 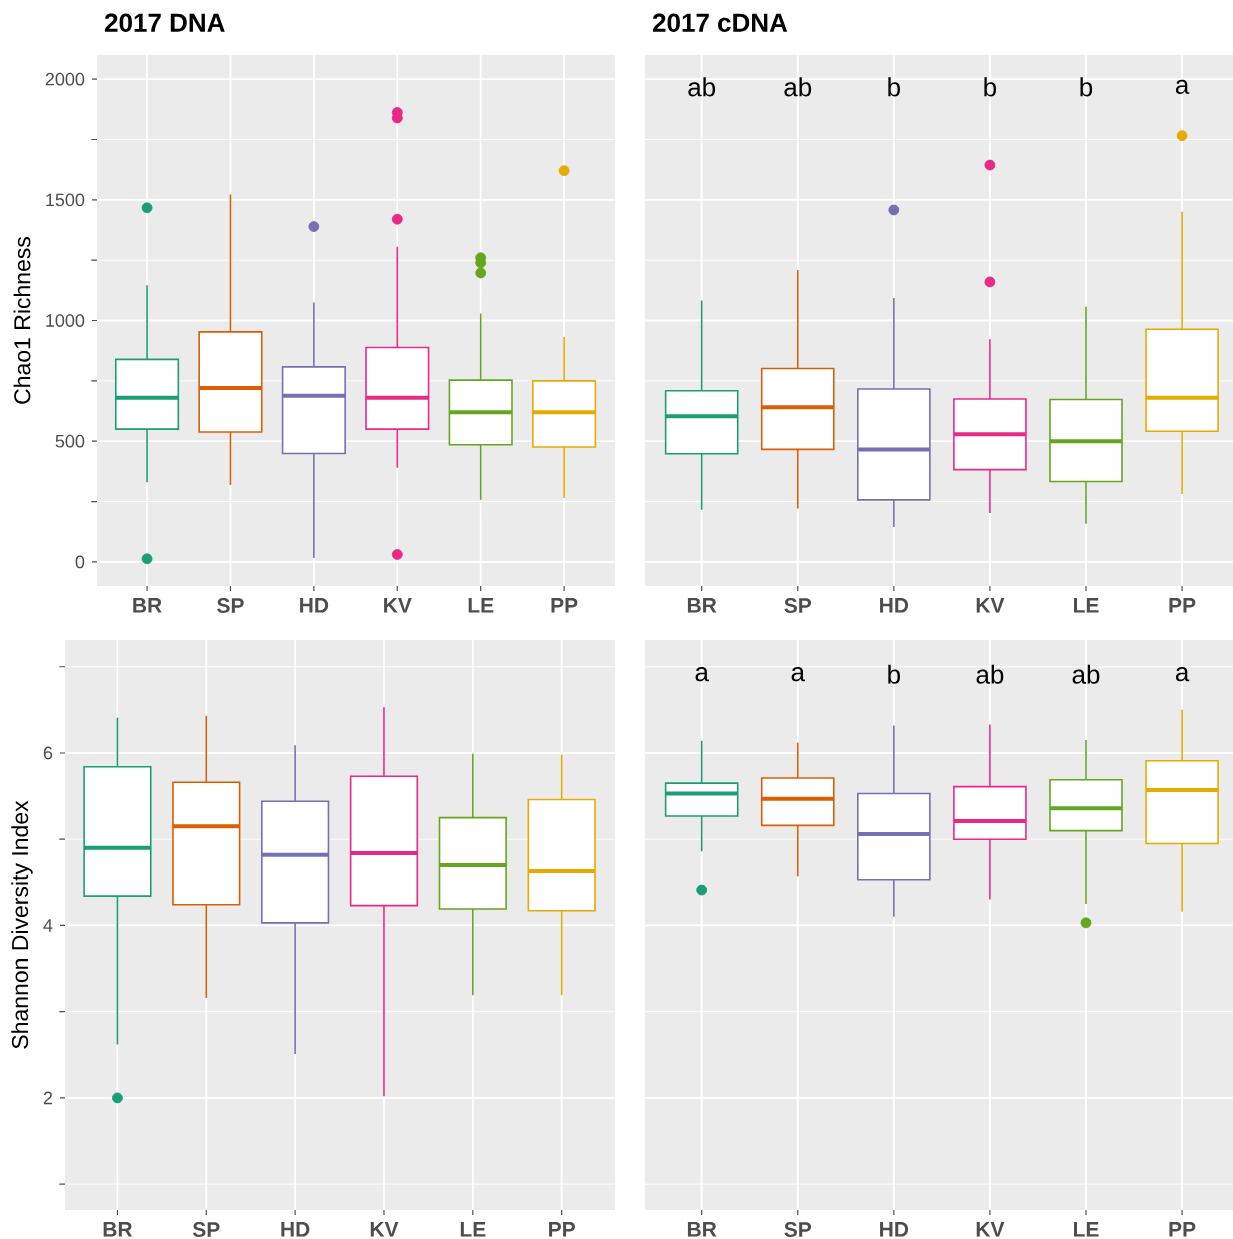 I want to click on y-tick-label: 6, so click(x=48, y=753).